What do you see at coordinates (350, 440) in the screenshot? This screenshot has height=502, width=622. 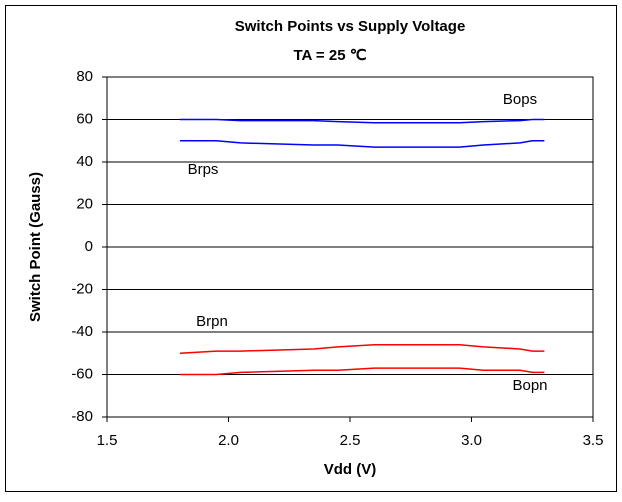 I see `x-tick-label: 2.5` at bounding box center [350, 440].